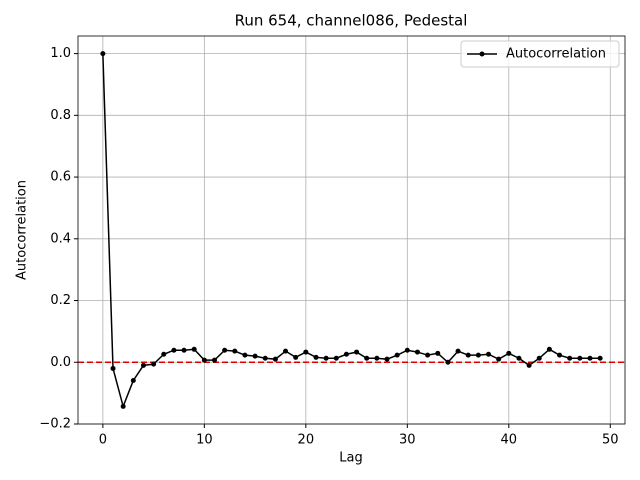 Image resolution: width=640 pixels, height=480 pixels. What do you see at coordinates (60, 177) in the screenshot?
I see `y-tick-label: 0.6` at bounding box center [60, 177].